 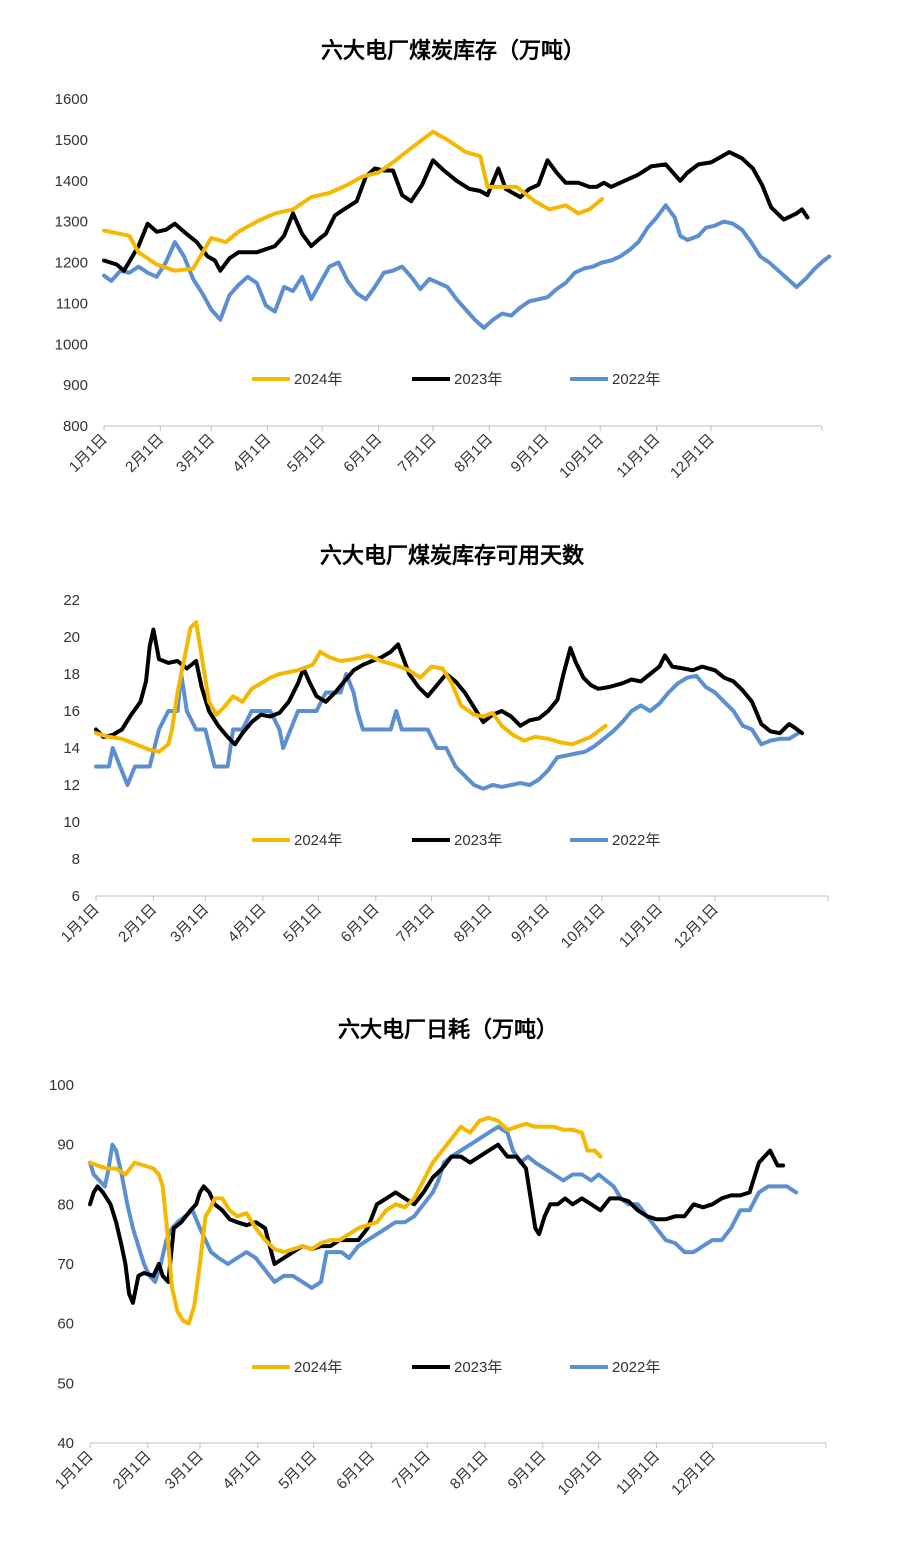 What do you see at coordinates (71, 140) in the screenshot?
I see `y-tick-label: 1500` at bounding box center [71, 140].